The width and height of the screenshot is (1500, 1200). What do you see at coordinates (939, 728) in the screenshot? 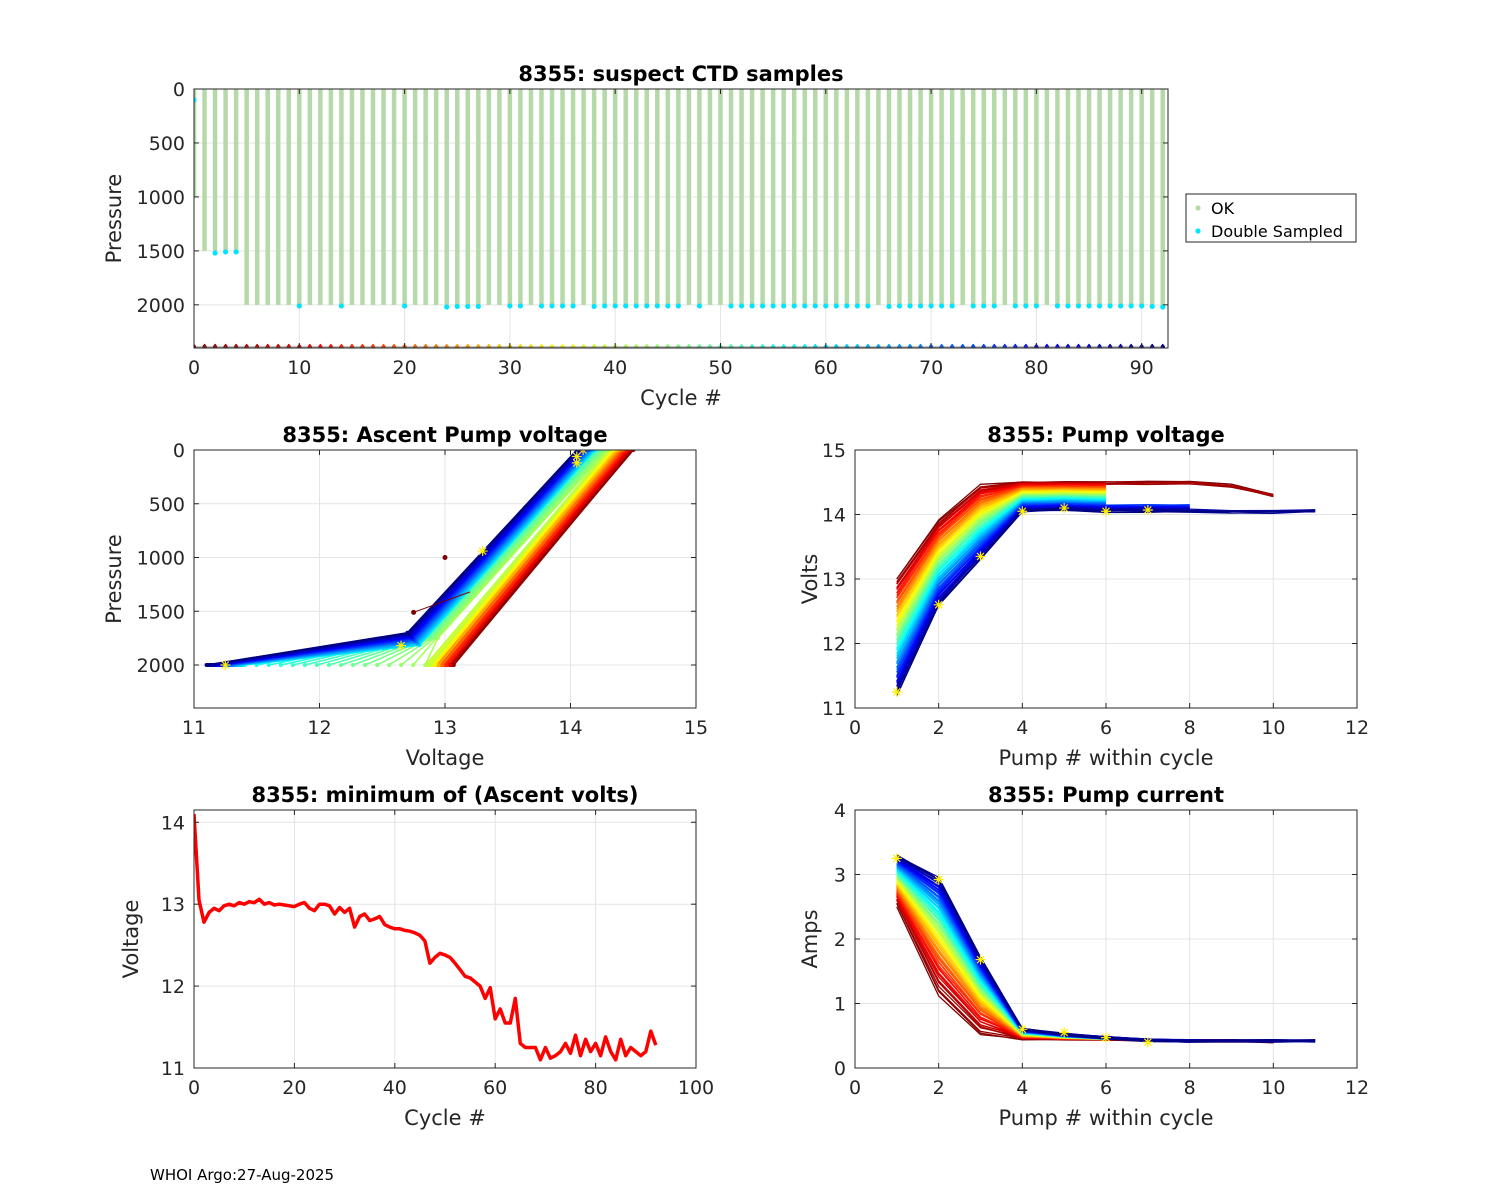
I see `x-tick-label: 2` at bounding box center [939, 728].